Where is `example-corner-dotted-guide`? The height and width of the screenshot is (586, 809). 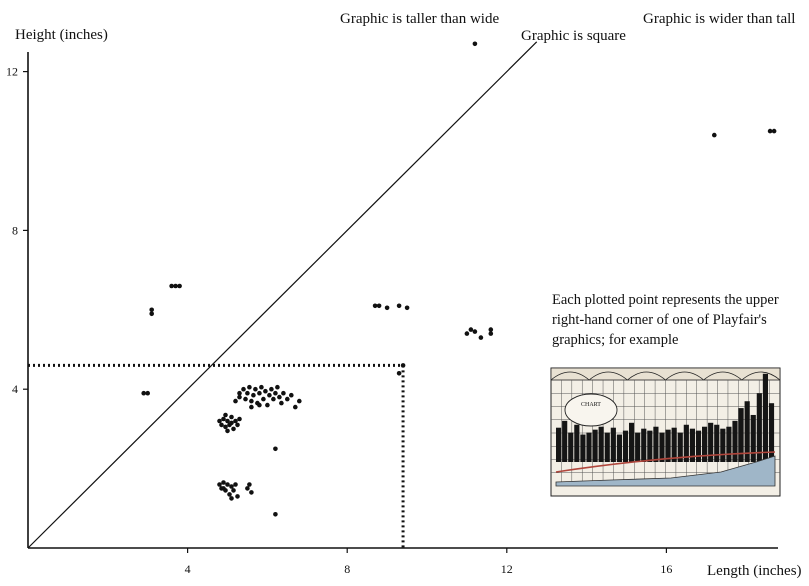 example-corner-dotted-guide is located at coordinates (216, 455).